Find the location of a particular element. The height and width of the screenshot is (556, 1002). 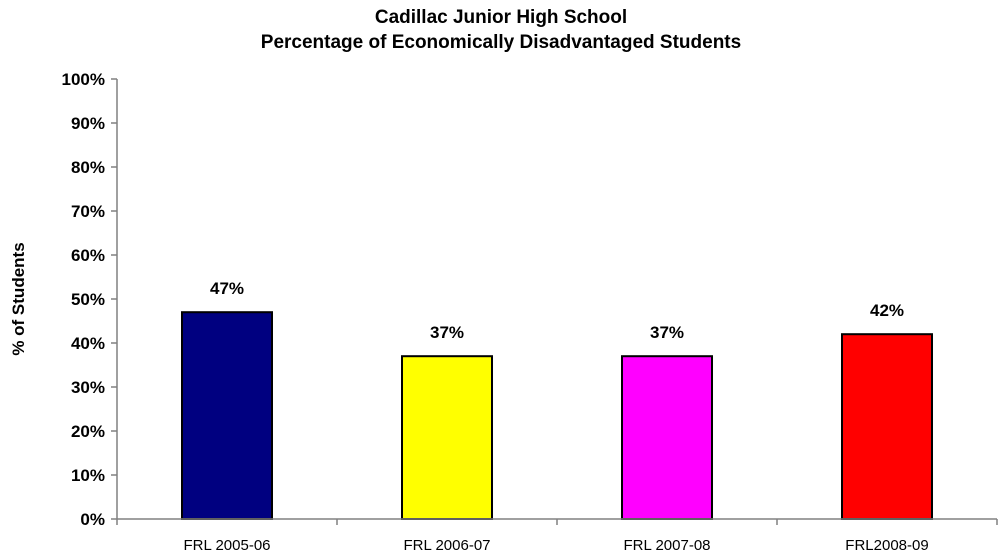

chart-title-line-1: Cadillac Junior High School is located at coordinates (501, 17).